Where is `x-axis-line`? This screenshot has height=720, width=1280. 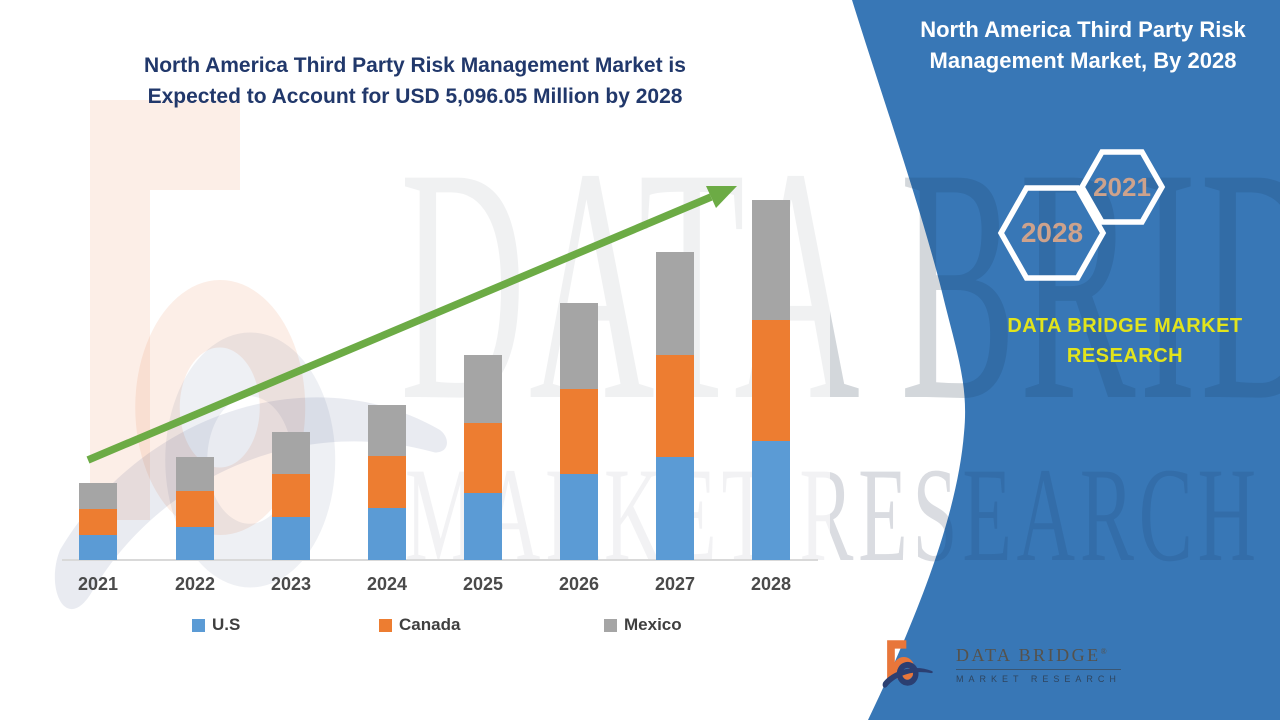 x-axis-line is located at coordinates (440, 560).